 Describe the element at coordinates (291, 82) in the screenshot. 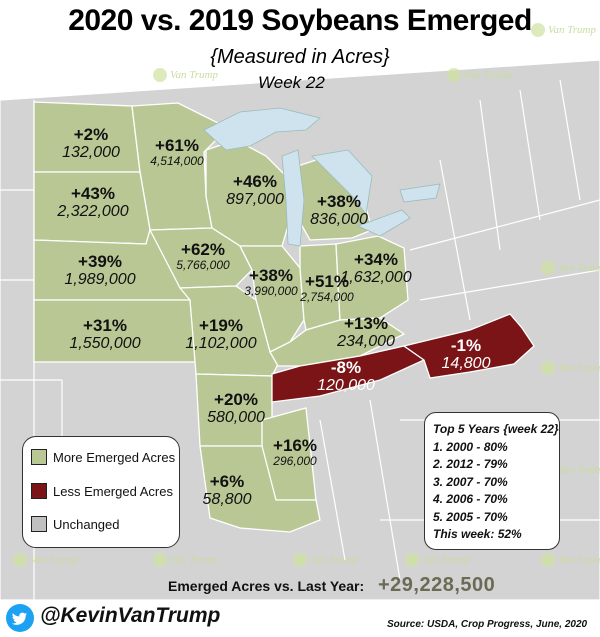

I see `week-label: Week 22` at that location.